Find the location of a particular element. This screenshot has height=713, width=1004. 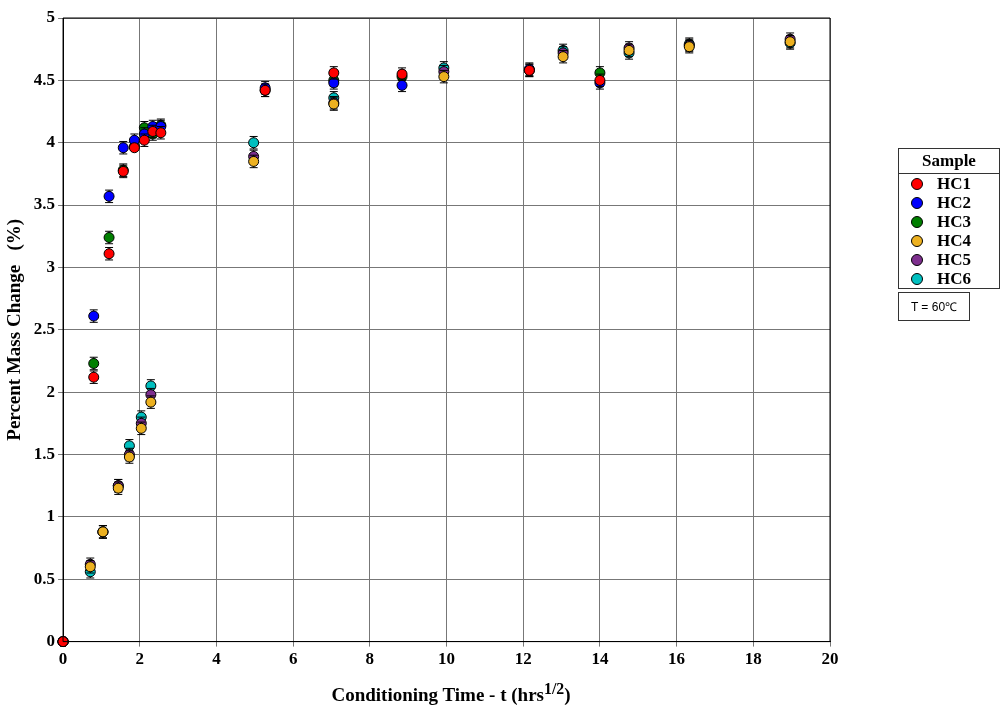

y-axis-title: Percent Mass Change (%) is located at coordinates (14, 329).